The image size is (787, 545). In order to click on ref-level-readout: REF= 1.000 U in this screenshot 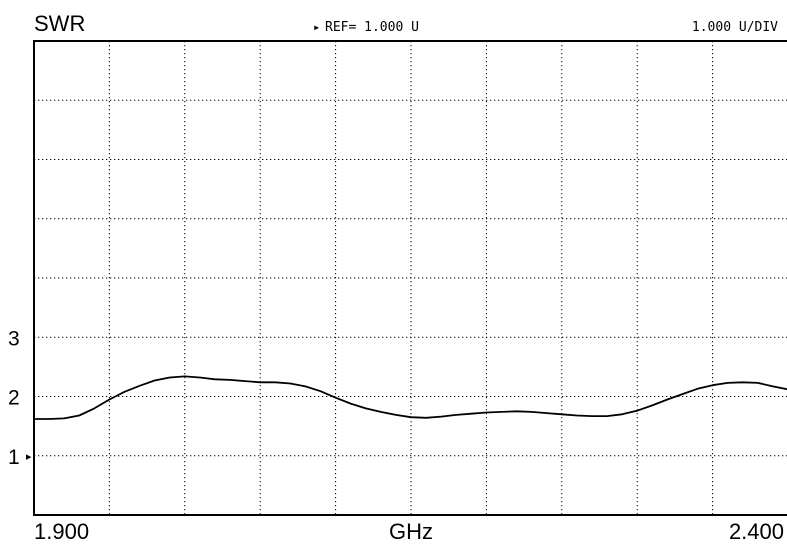, I will do `click(372, 27)`.